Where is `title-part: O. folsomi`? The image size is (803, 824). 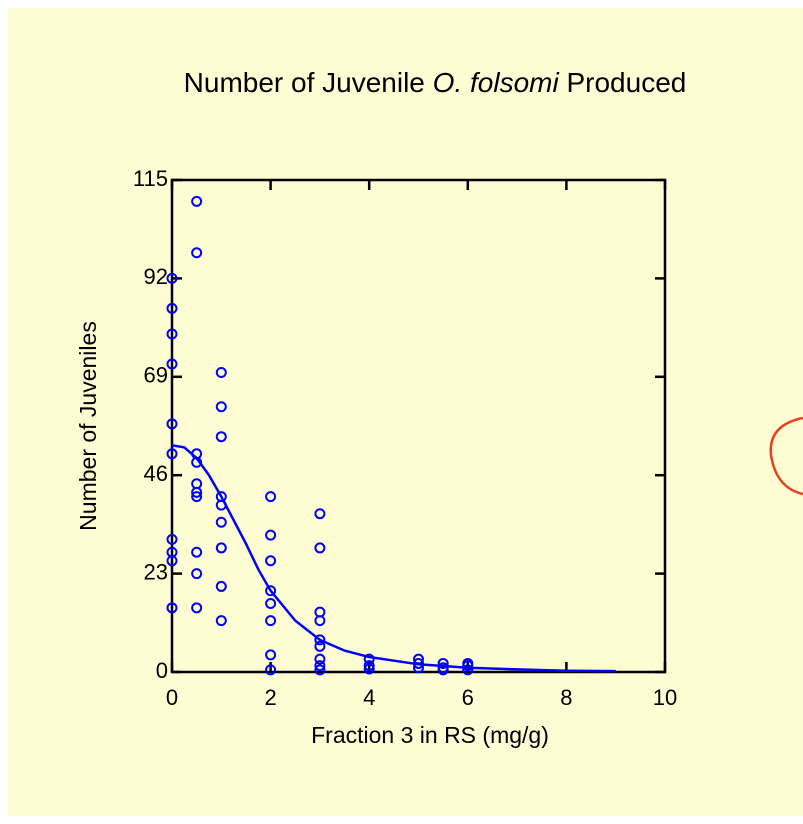
title-part: O. folsomi is located at coordinates (496, 82).